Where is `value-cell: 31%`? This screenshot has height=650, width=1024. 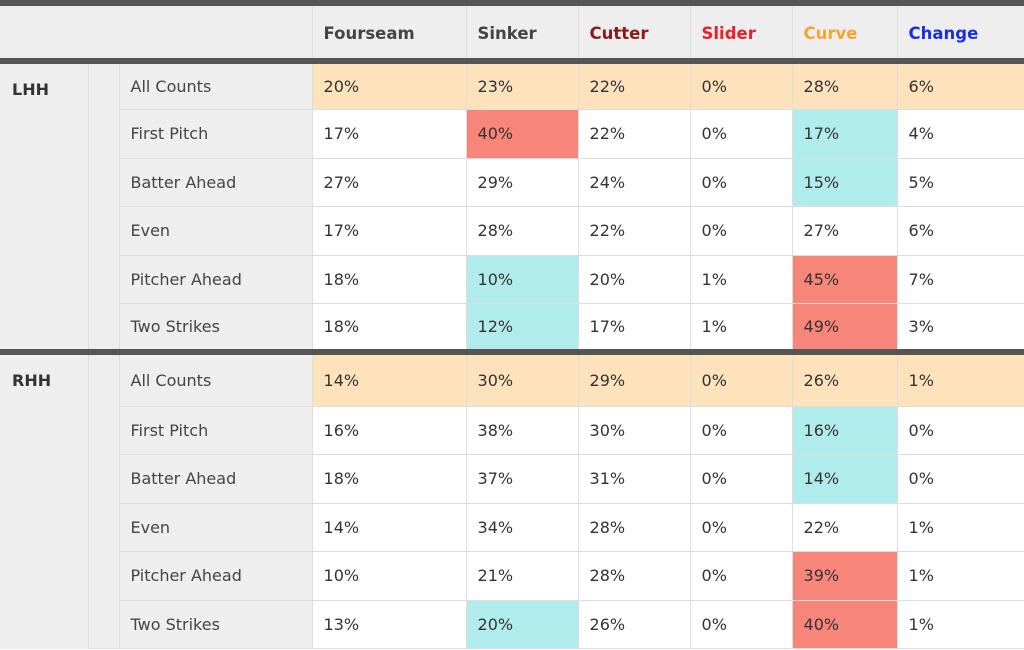 value-cell: 31% is located at coordinates (634, 479).